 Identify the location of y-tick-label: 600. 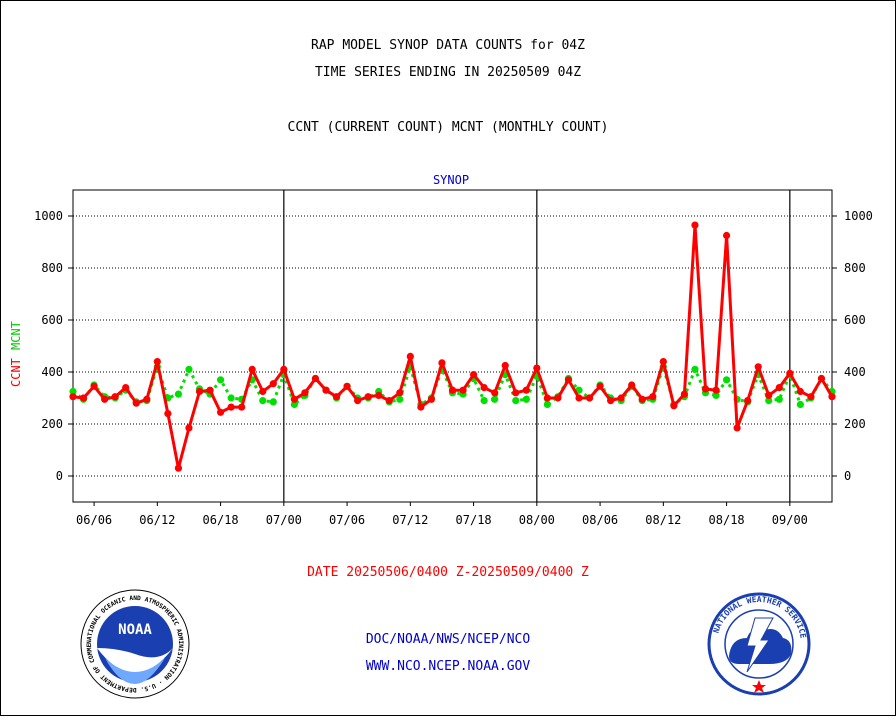
(52, 320).